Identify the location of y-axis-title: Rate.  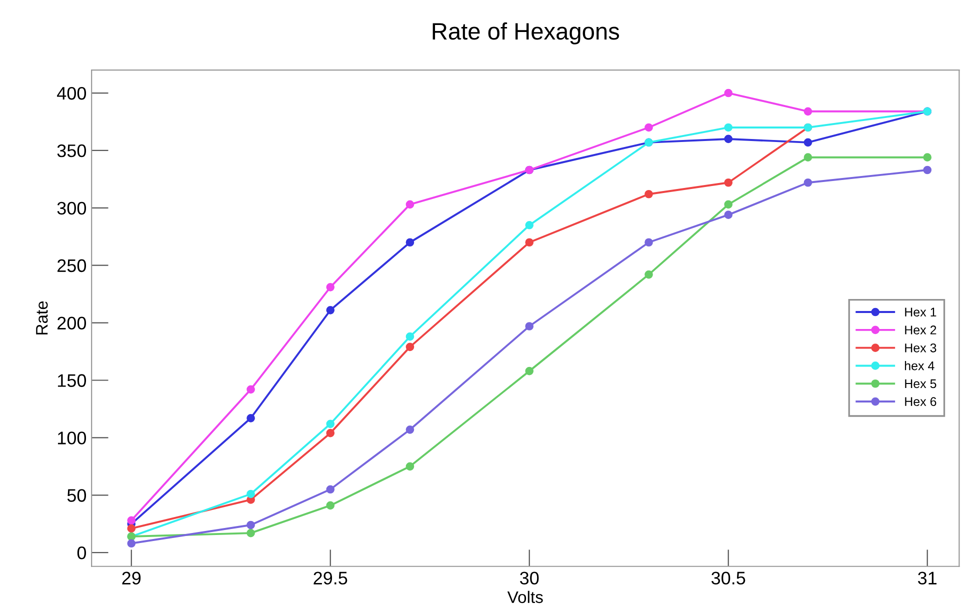
(42, 317).